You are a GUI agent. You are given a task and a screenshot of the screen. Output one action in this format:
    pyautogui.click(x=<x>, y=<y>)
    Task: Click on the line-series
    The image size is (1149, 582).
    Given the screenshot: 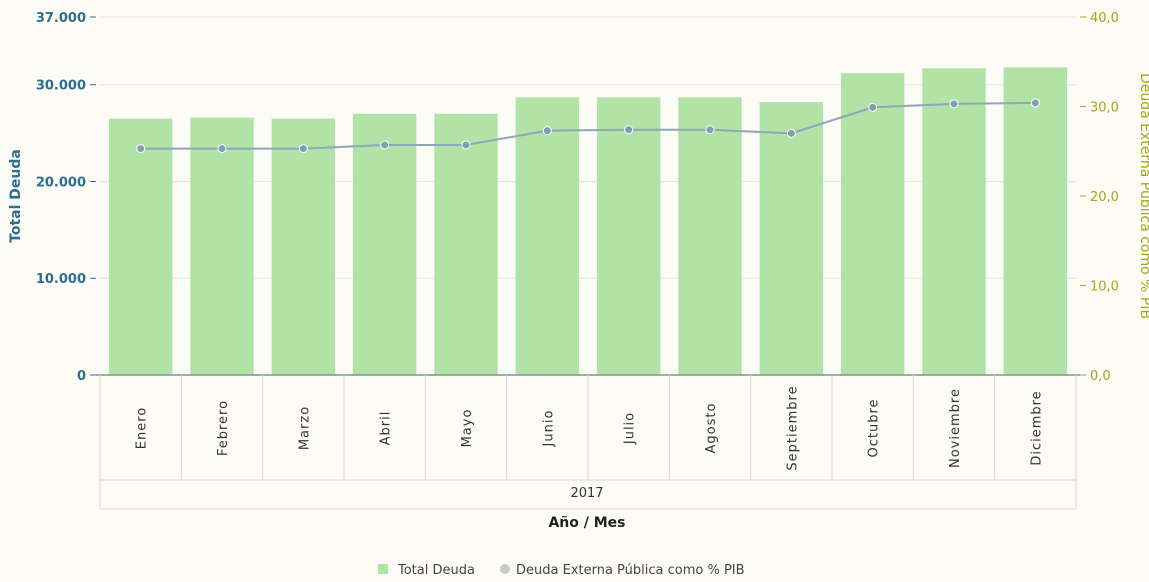 What is the action you would take?
    pyautogui.click(x=588, y=126)
    